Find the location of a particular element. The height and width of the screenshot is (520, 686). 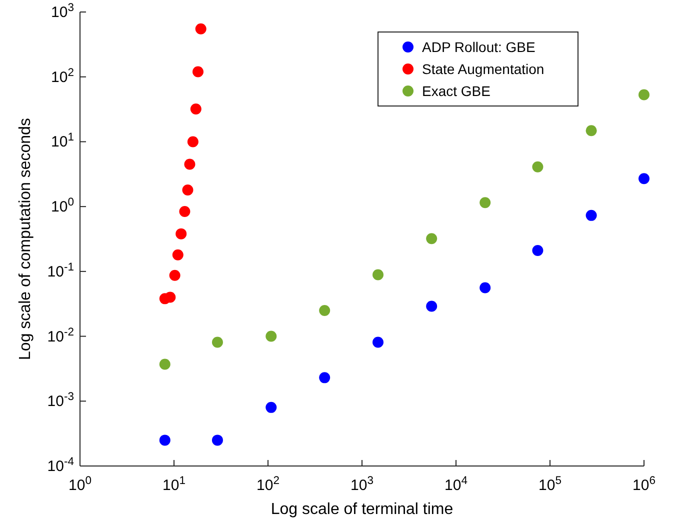

y-axis-title: Log scale of computation seconds is located at coordinates (25, 239).